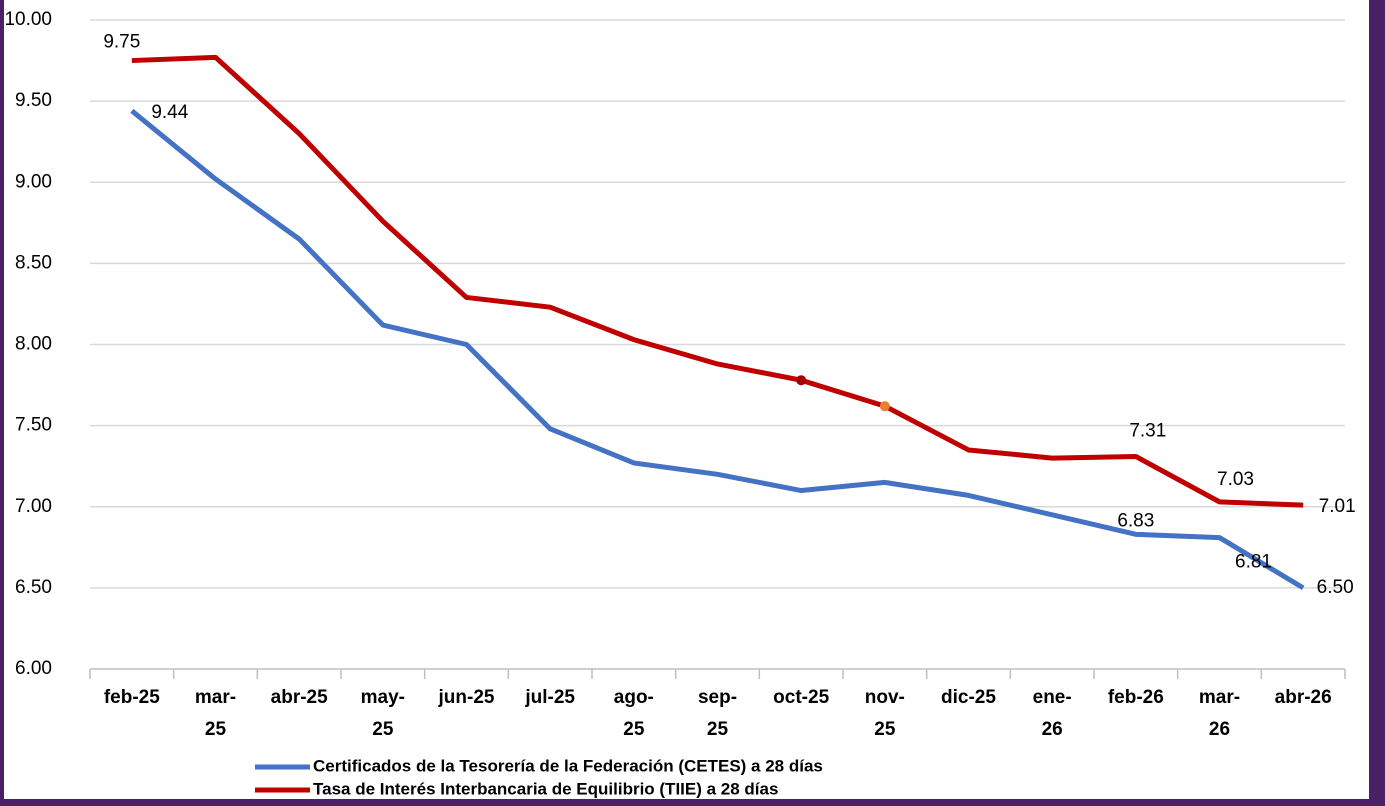 The image size is (1385, 806). I want to click on x-tick-label: feb-25, so click(132, 697).